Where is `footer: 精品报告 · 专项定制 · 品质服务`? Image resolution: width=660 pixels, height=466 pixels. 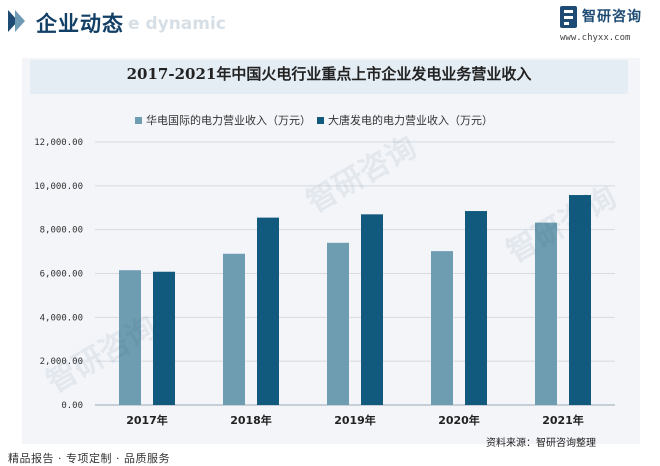
footer: 精品报告 · 专项定制 · 品质服务 is located at coordinates (330, 457).